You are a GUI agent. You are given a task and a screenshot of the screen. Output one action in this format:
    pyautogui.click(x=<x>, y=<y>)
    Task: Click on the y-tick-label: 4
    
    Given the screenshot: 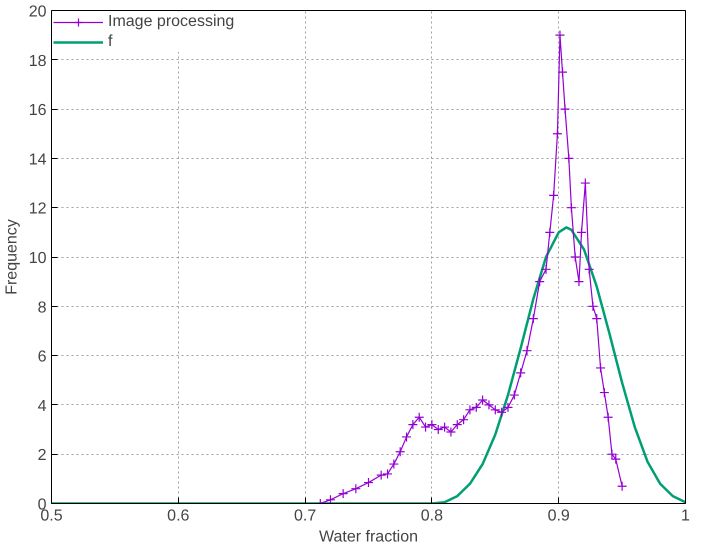 What is the action you would take?
    pyautogui.click(x=42, y=406)
    